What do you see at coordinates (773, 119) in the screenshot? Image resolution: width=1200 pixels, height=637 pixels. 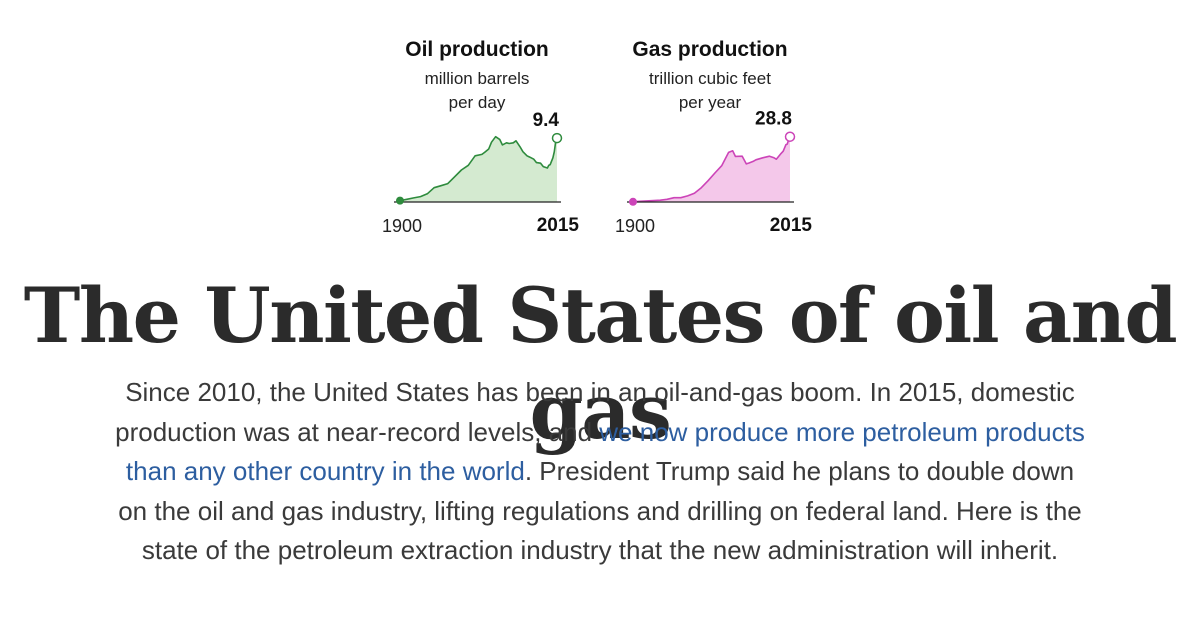 I see `end-value-label: 28.8` at bounding box center [773, 119].